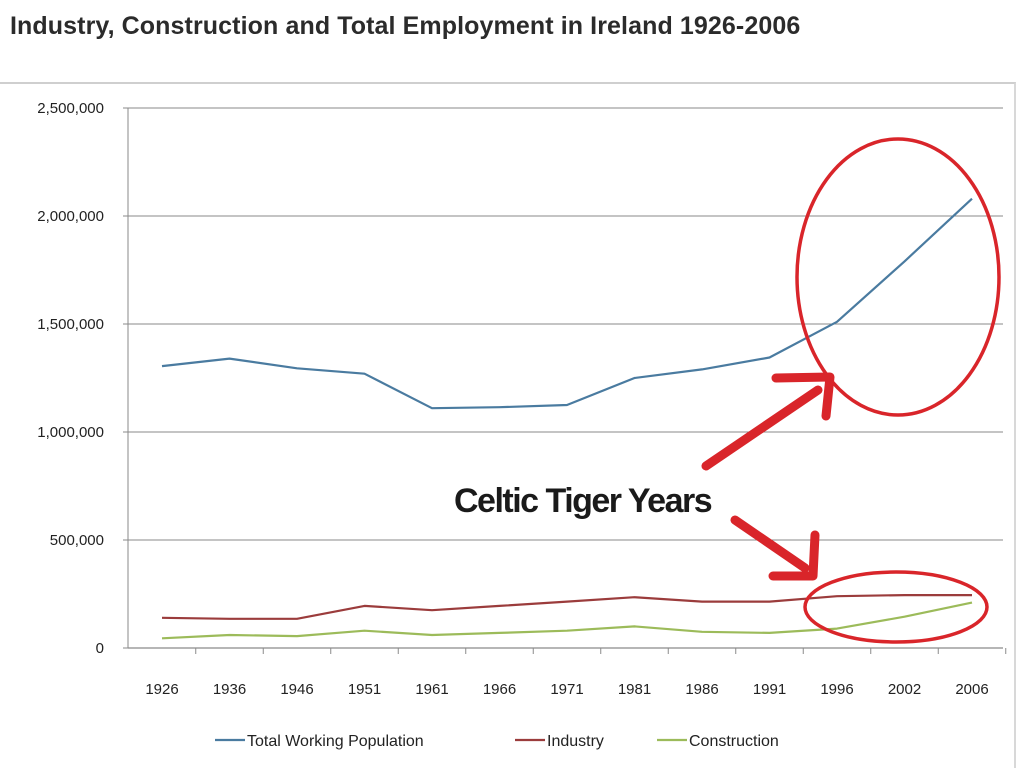 The height and width of the screenshot is (768, 1024). I want to click on legend-label: Industry, so click(575, 741).